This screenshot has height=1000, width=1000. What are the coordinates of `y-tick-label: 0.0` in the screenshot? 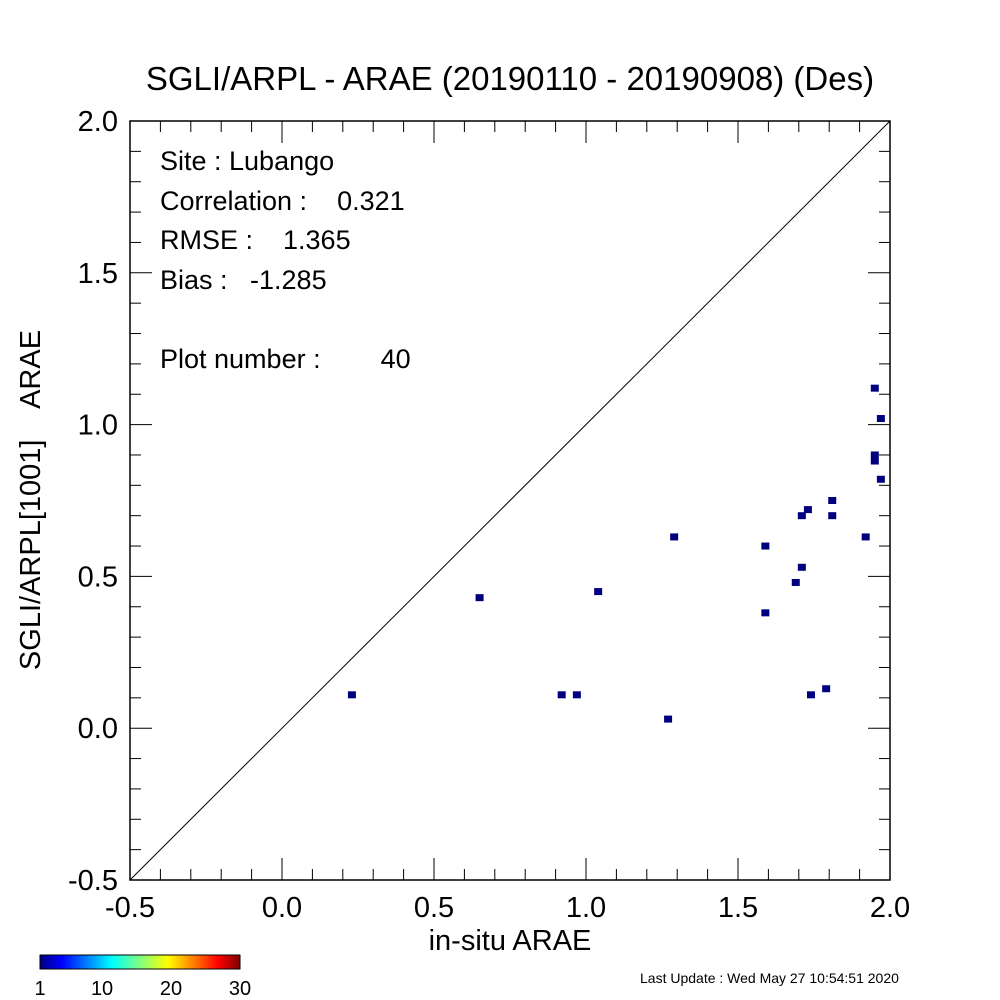 It's located at (98, 729).